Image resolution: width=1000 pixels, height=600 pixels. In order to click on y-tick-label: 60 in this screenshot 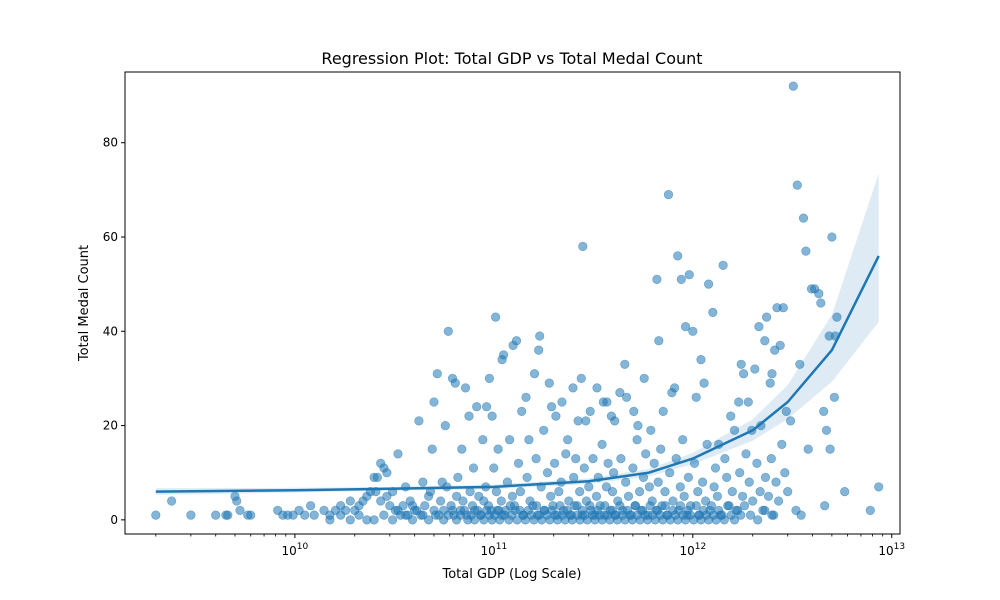, I will do `click(110, 237)`.